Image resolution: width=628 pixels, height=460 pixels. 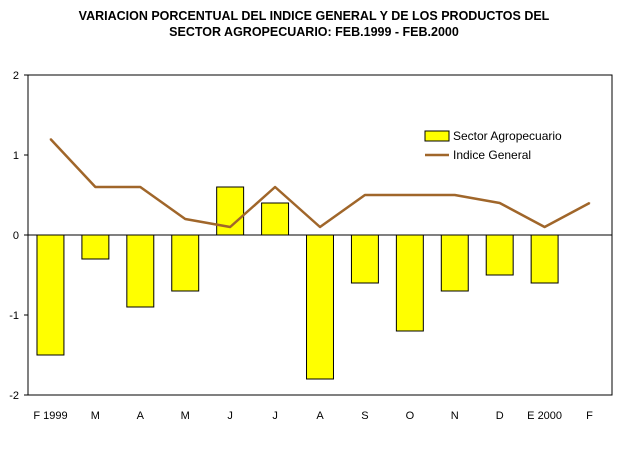 What do you see at coordinates (544, 416) in the screenshot?
I see `x-tick-label-11: E 2000` at bounding box center [544, 416].